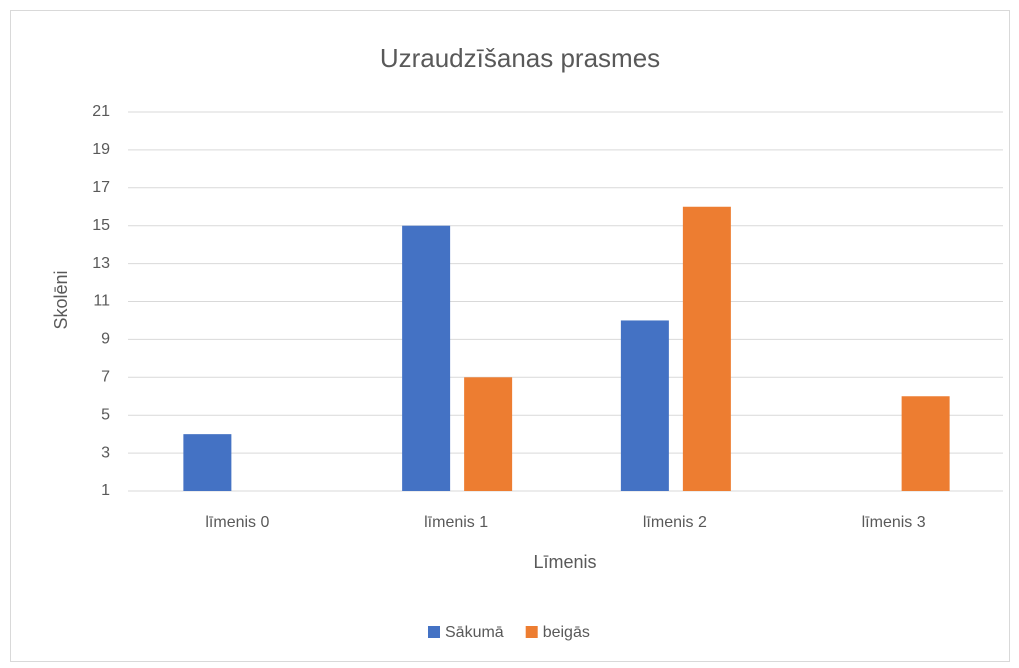 The image size is (1019, 668). Describe the element at coordinates (101, 149) in the screenshot. I see `y-tick-label: 19` at that location.